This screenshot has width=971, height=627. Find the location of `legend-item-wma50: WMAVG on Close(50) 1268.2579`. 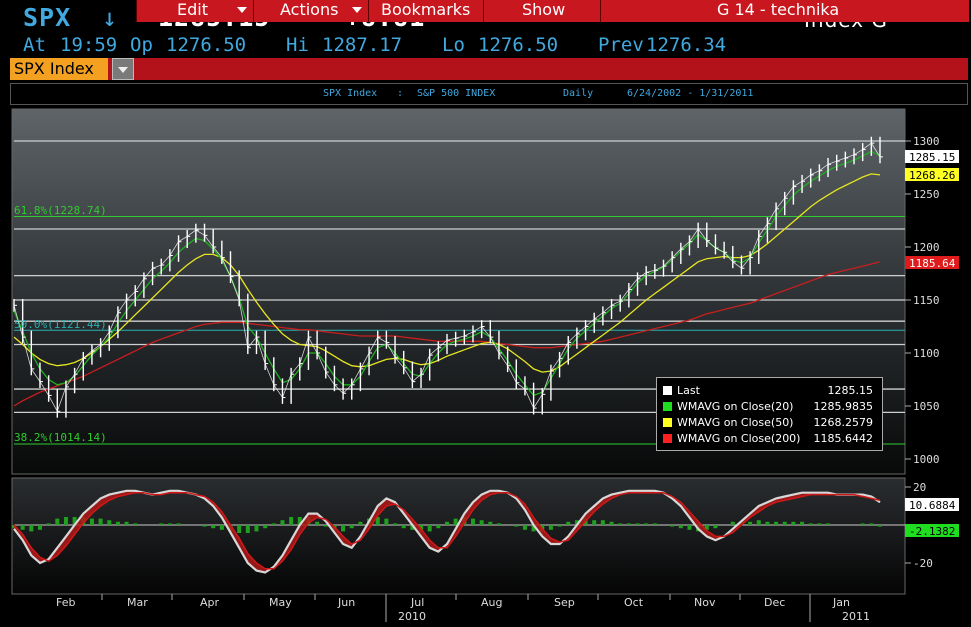

legend-item-wma50: WMAVG on Close(50) 1268.2579 is located at coordinates (769, 423).